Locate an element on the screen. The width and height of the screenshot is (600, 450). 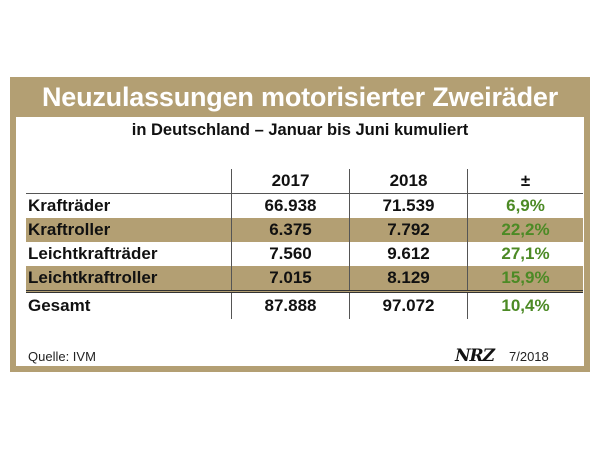
row-value-2018: 7.792 is located at coordinates (408, 230).